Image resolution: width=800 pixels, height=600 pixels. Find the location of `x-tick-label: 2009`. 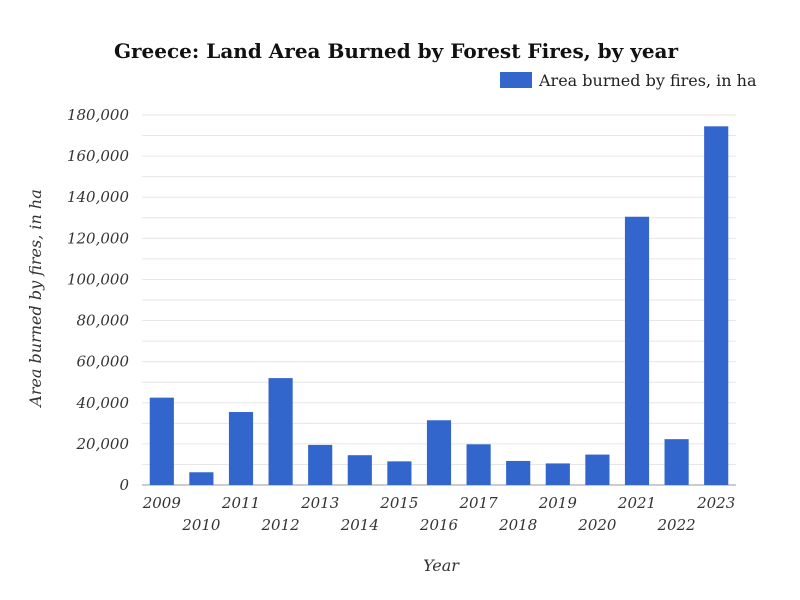

x-tick-label: 2009 is located at coordinates (162, 503).